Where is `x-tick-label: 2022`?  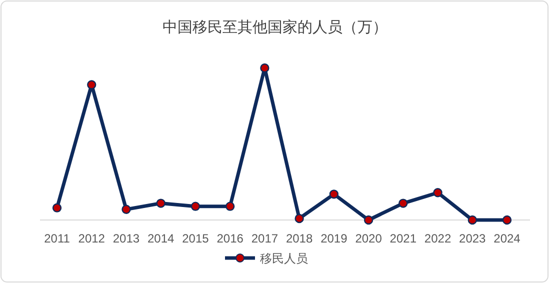 x-tick-label: 2022 is located at coordinates (438, 239).